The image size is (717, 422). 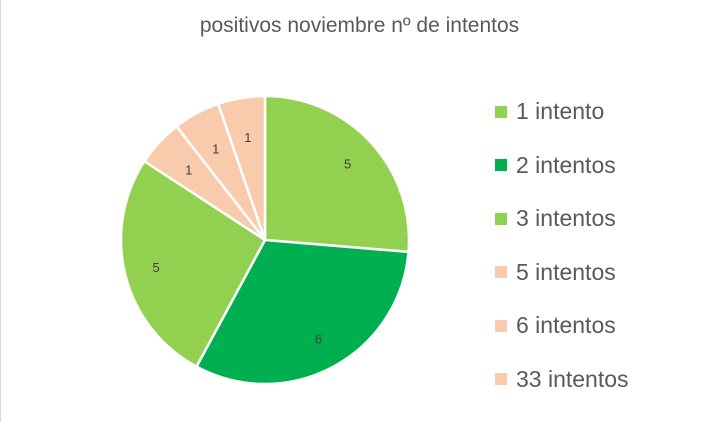 What do you see at coordinates (566, 218) in the screenshot?
I see `legend-label: 3 intentos` at bounding box center [566, 218].